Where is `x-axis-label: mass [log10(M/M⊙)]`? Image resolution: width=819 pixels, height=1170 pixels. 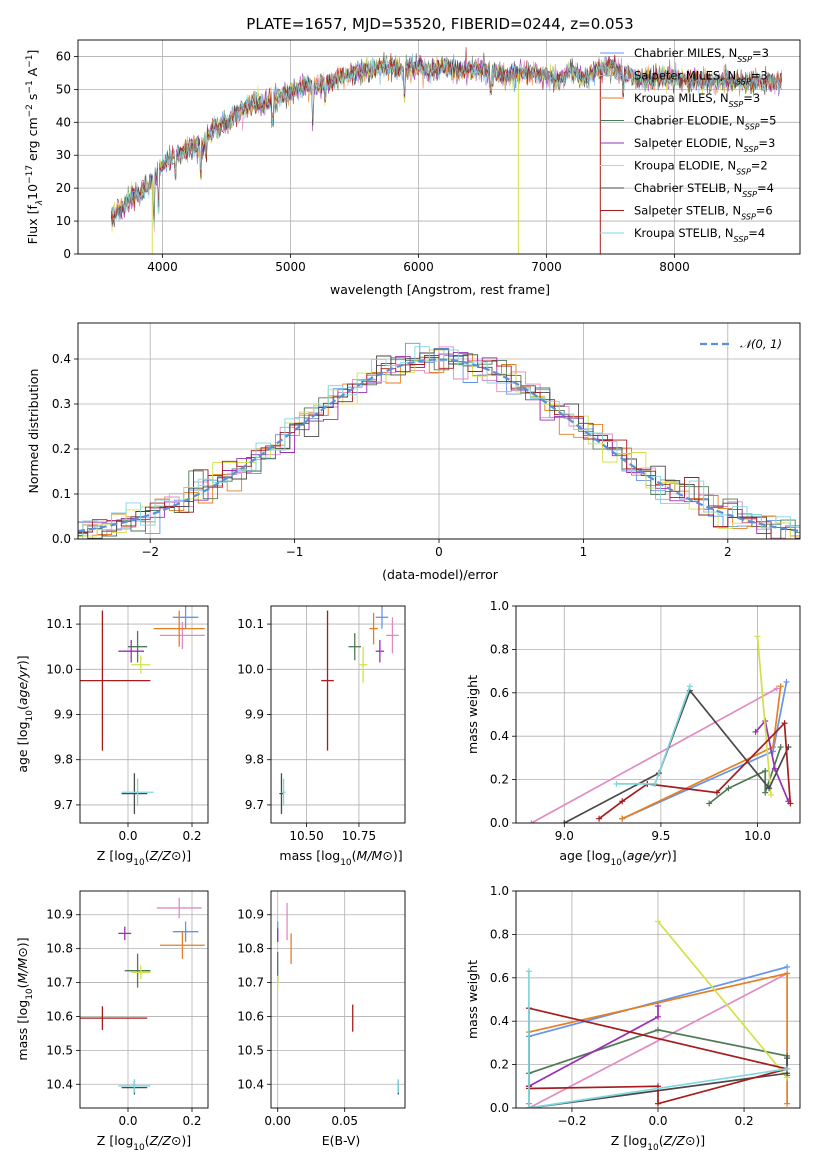
x-axis-label: mass [log10(M/M⊙)] is located at coordinates (340, 858).